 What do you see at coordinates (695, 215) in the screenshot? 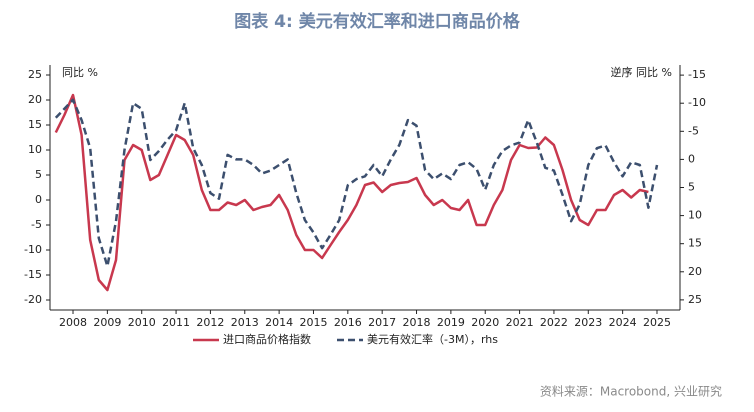
I see `y2-tick-label: 10` at bounding box center [695, 215].